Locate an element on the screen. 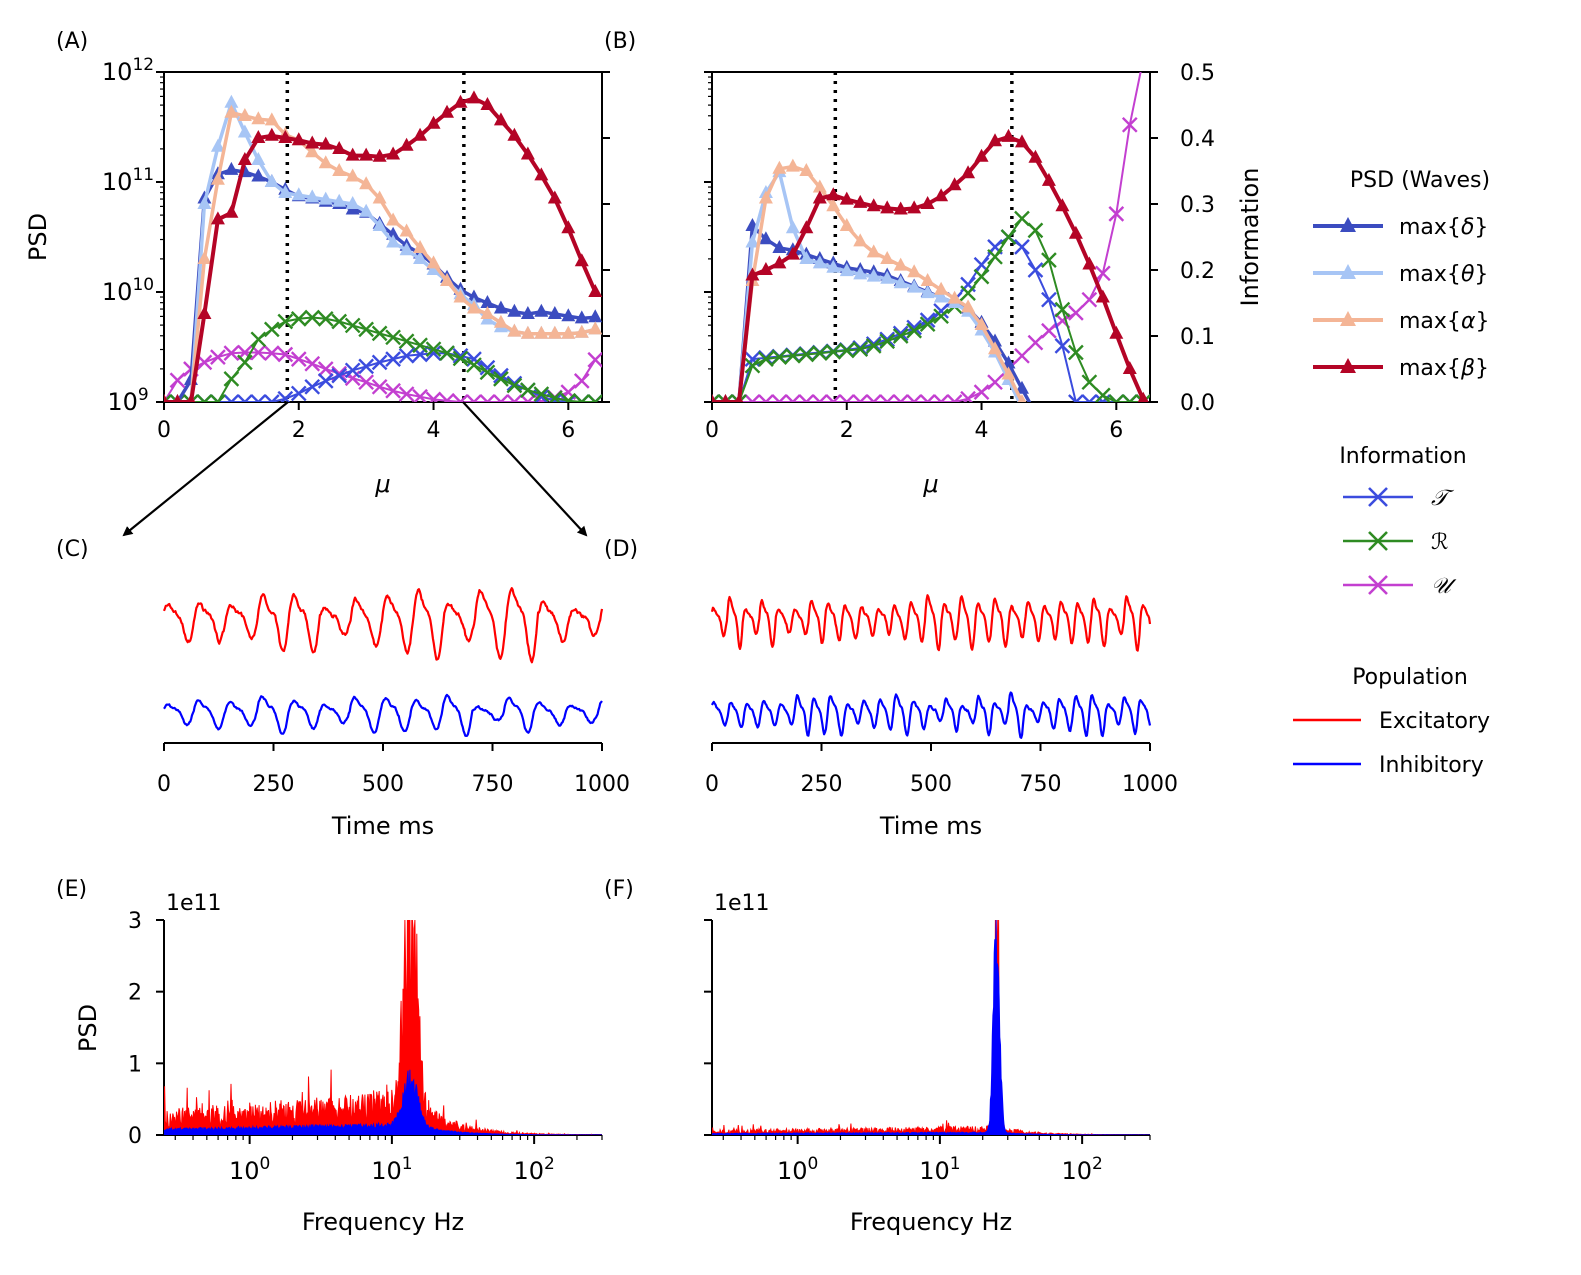  panel-f-xtick-label-exp: 0 is located at coordinates (812, 1164).